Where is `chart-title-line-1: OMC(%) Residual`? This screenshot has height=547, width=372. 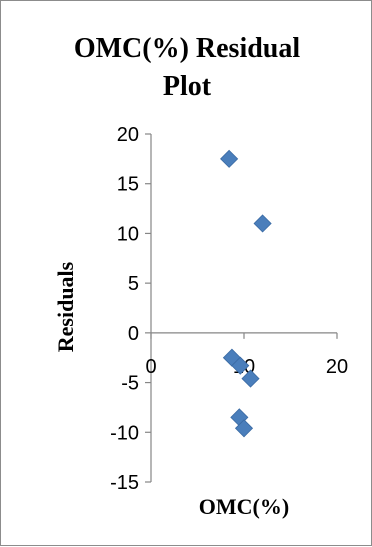 chart-title-line-1: OMC(%) Residual is located at coordinates (187, 48).